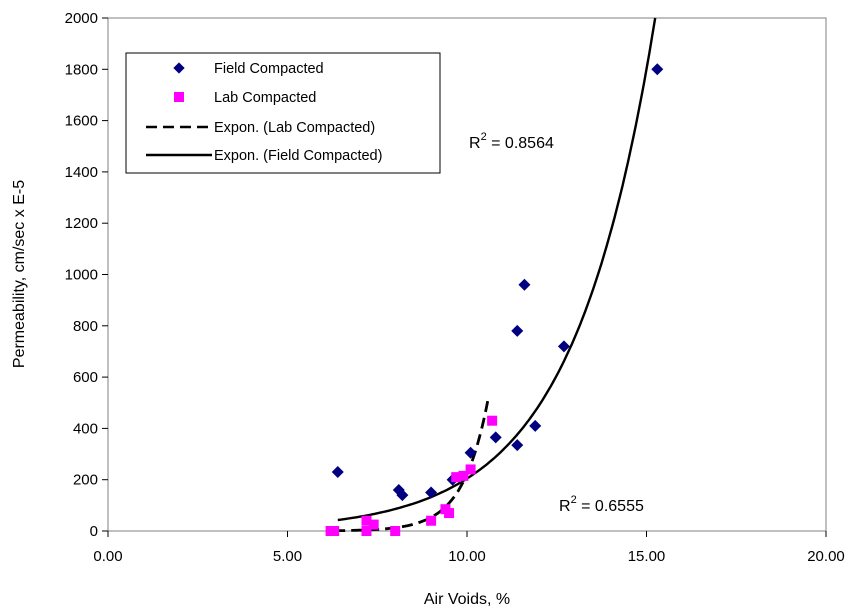  Describe the element at coordinates (269, 69) in the screenshot. I see `legend-label-field: Field Compacted` at that location.